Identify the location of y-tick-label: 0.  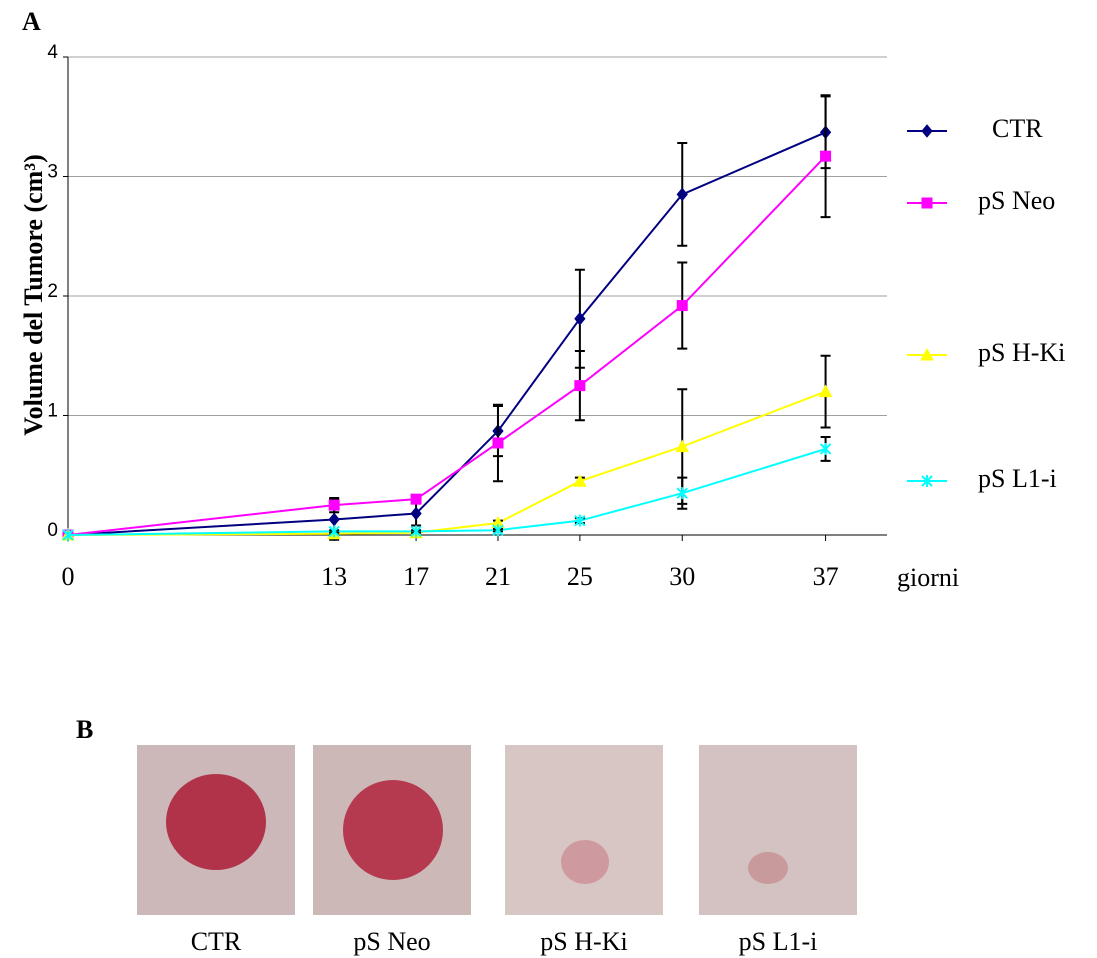
(52, 530).